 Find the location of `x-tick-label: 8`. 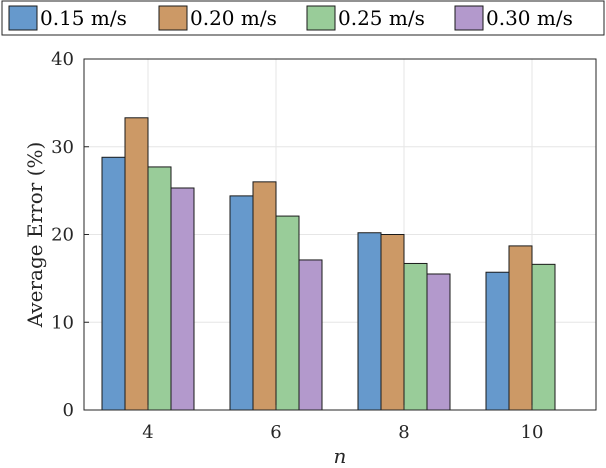

x-tick-label: 8 is located at coordinates (403, 432).